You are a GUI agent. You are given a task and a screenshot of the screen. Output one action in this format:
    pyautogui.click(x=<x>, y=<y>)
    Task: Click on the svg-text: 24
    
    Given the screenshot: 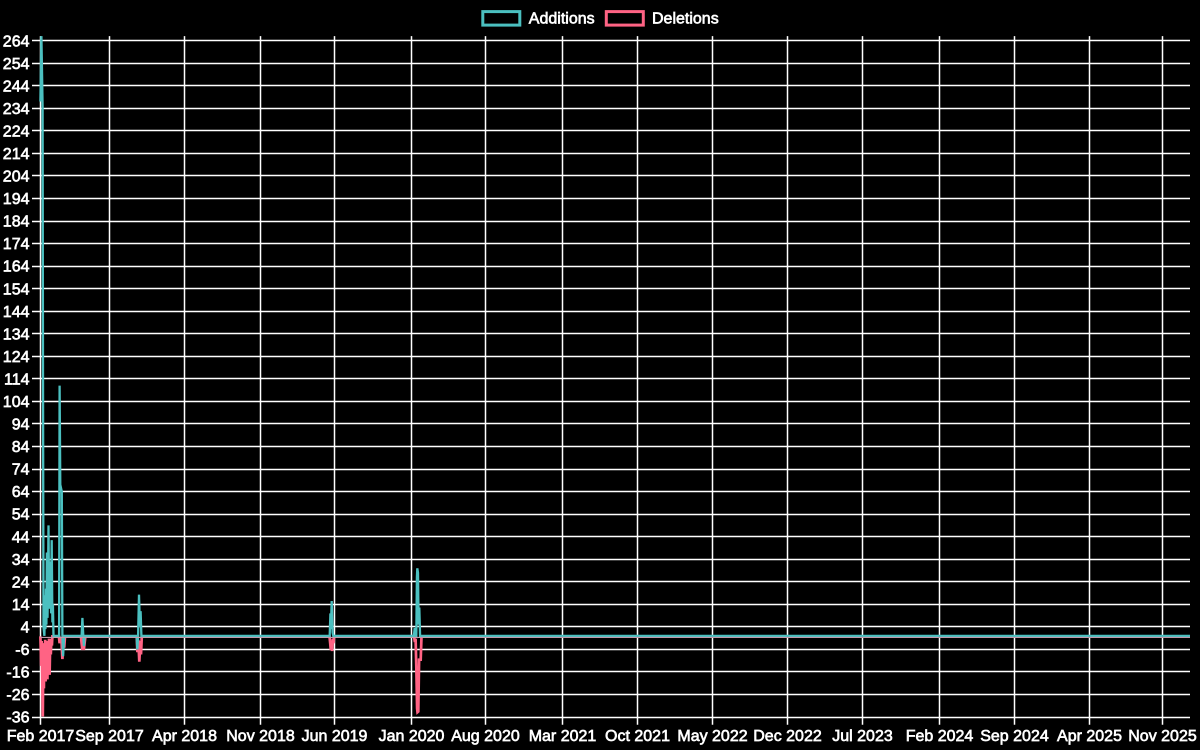 What is the action you would take?
    pyautogui.click(x=21, y=582)
    